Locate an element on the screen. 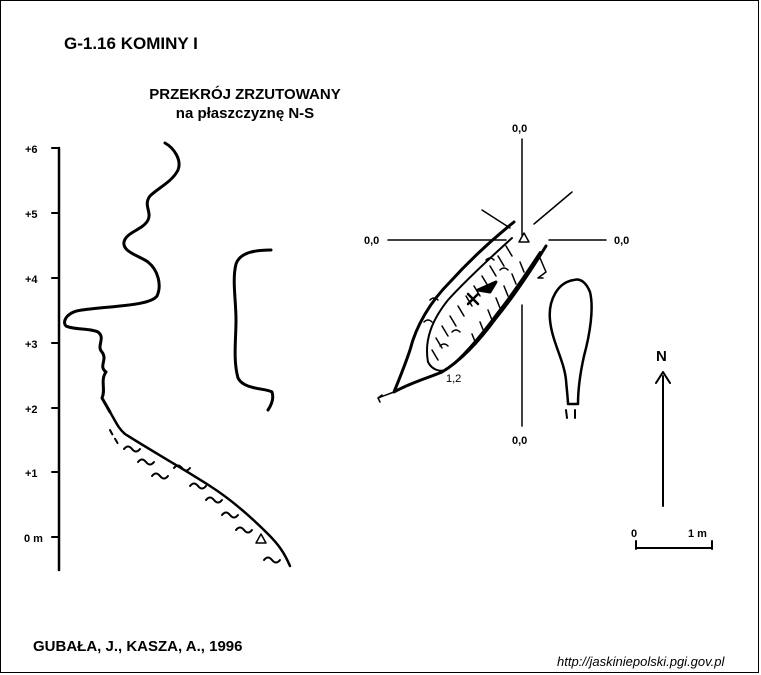 The width and height of the screenshot is (761, 675). plan-outlet-lower is located at coordinates (386, 397).